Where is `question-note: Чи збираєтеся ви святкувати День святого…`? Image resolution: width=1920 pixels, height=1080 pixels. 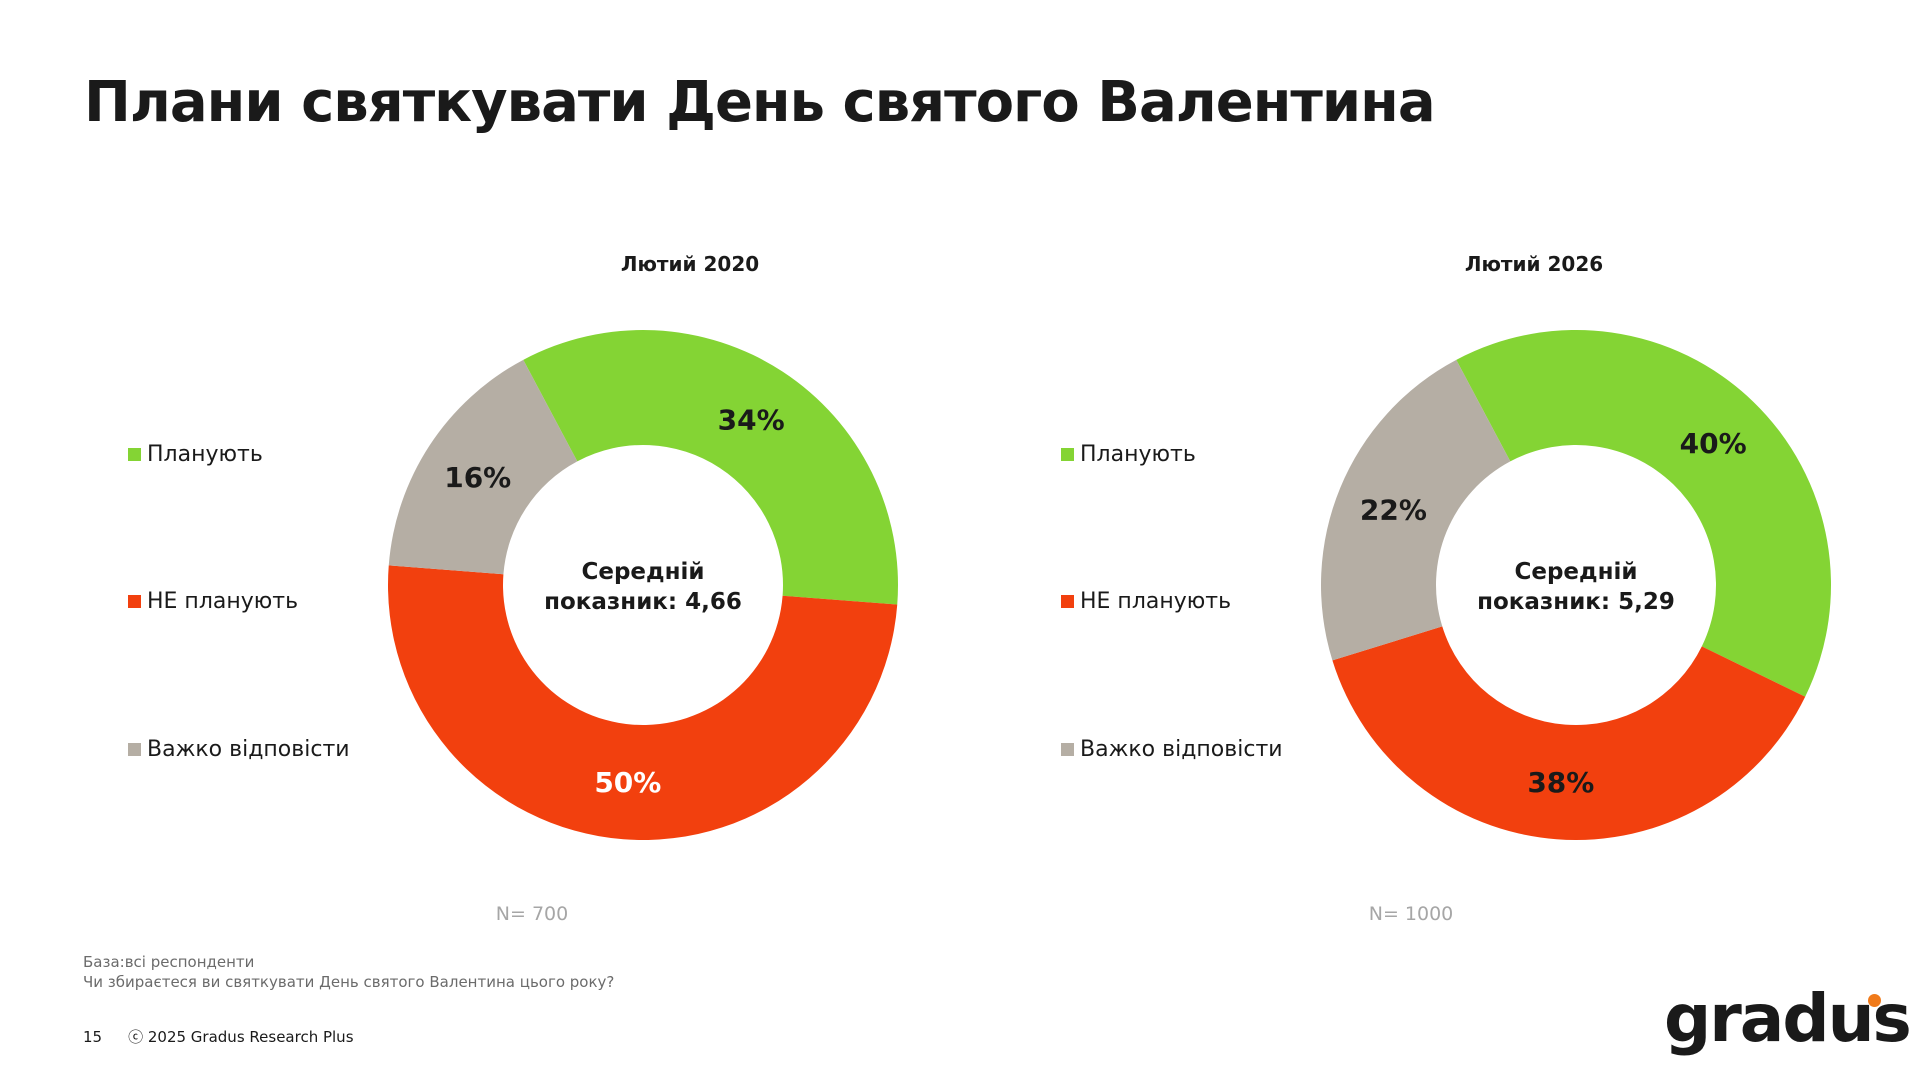 question-note: Чи збираєтеся ви святкувати День святого… is located at coordinates (349, 982).